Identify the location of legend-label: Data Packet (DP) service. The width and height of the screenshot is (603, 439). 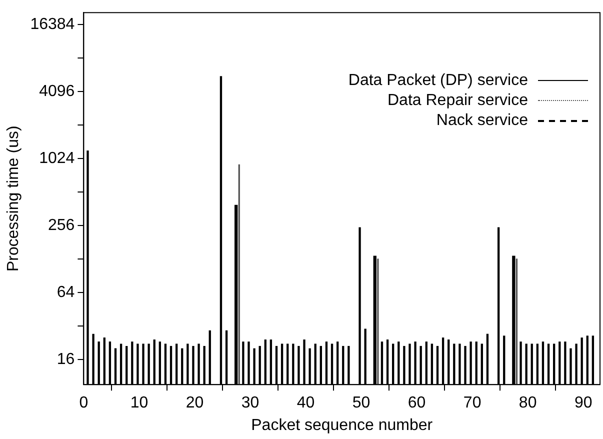
(438, 81).